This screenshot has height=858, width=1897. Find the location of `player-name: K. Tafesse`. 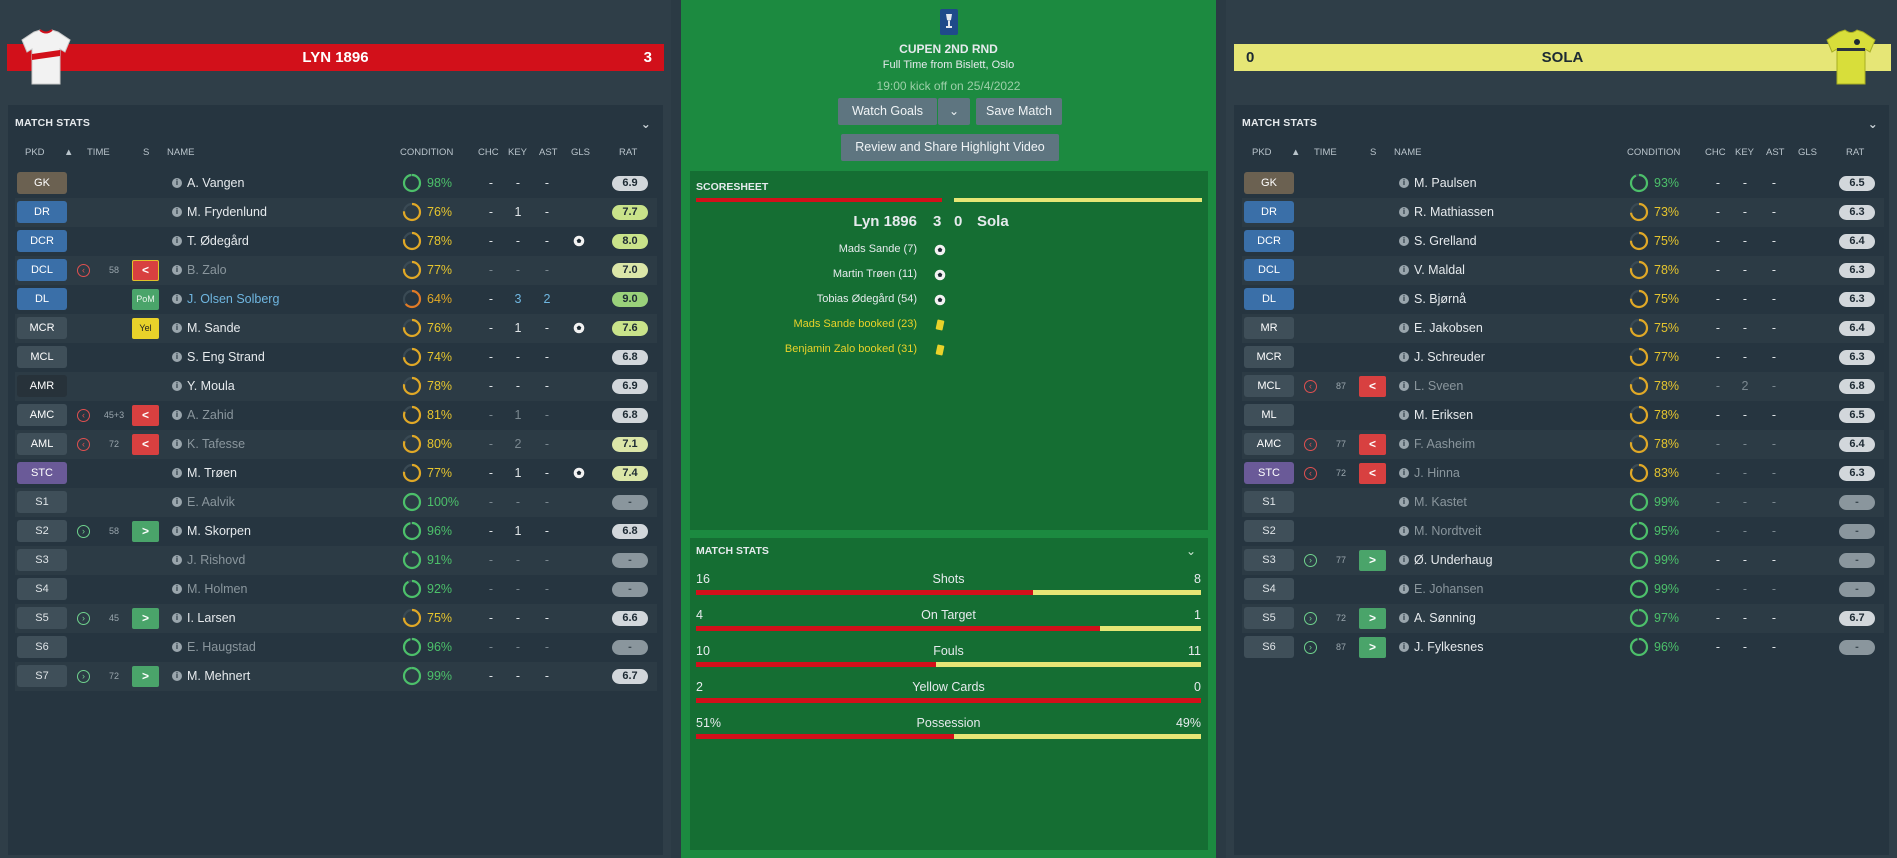

player-name: K. Tafesse is located at coordinates (216, 444).